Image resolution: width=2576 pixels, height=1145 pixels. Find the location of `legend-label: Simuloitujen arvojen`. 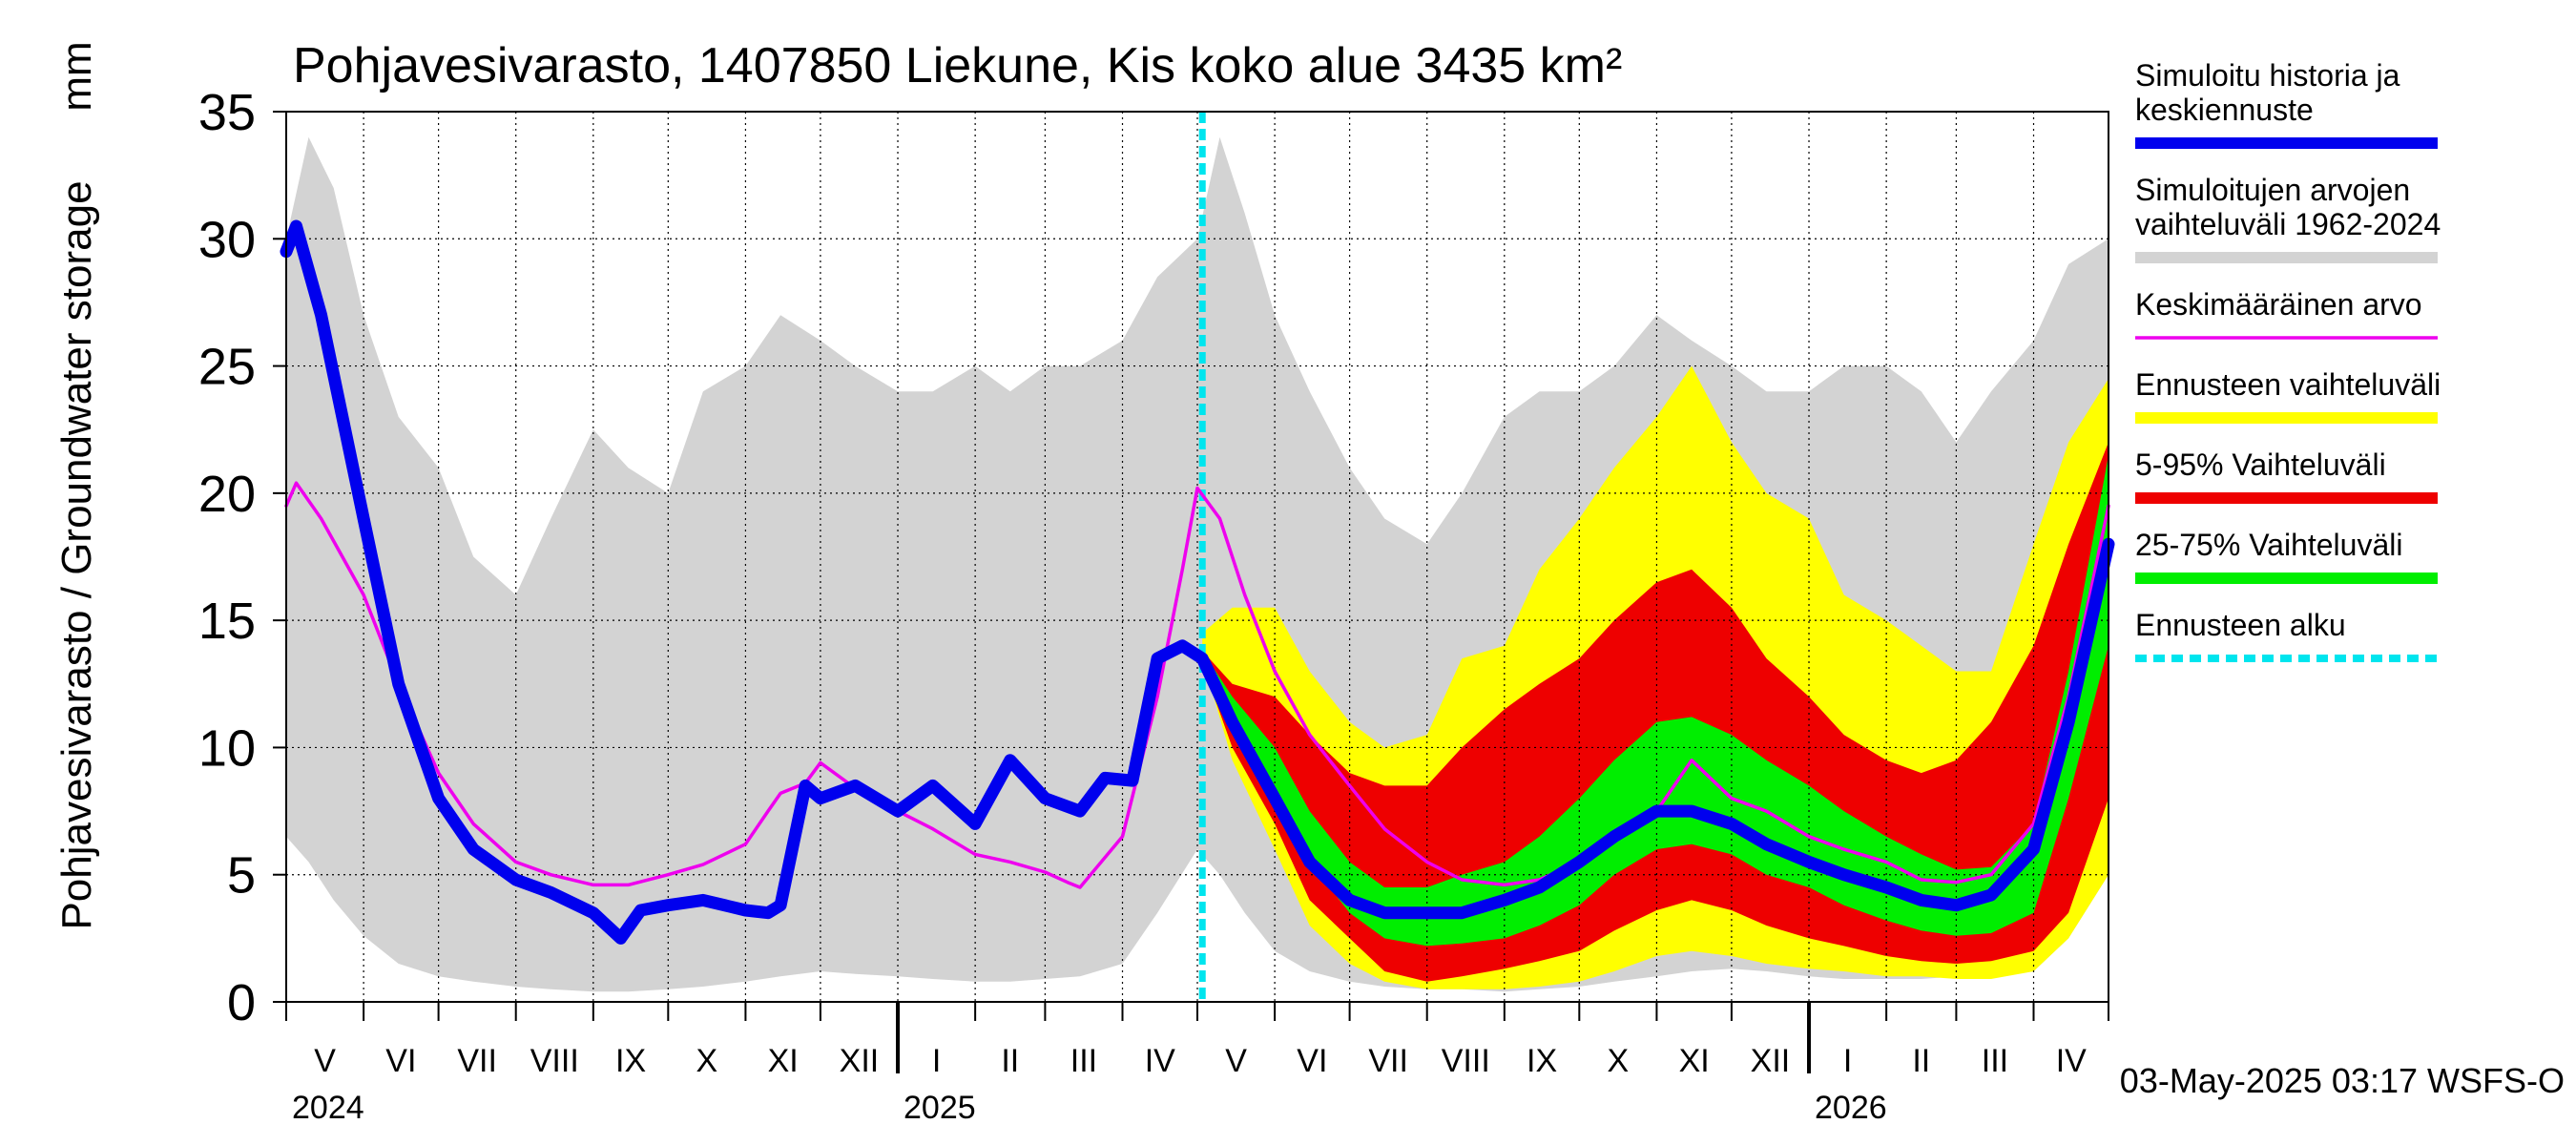

legend-label: Simuloitujen arvojen is located at coordinates (2272, 190).